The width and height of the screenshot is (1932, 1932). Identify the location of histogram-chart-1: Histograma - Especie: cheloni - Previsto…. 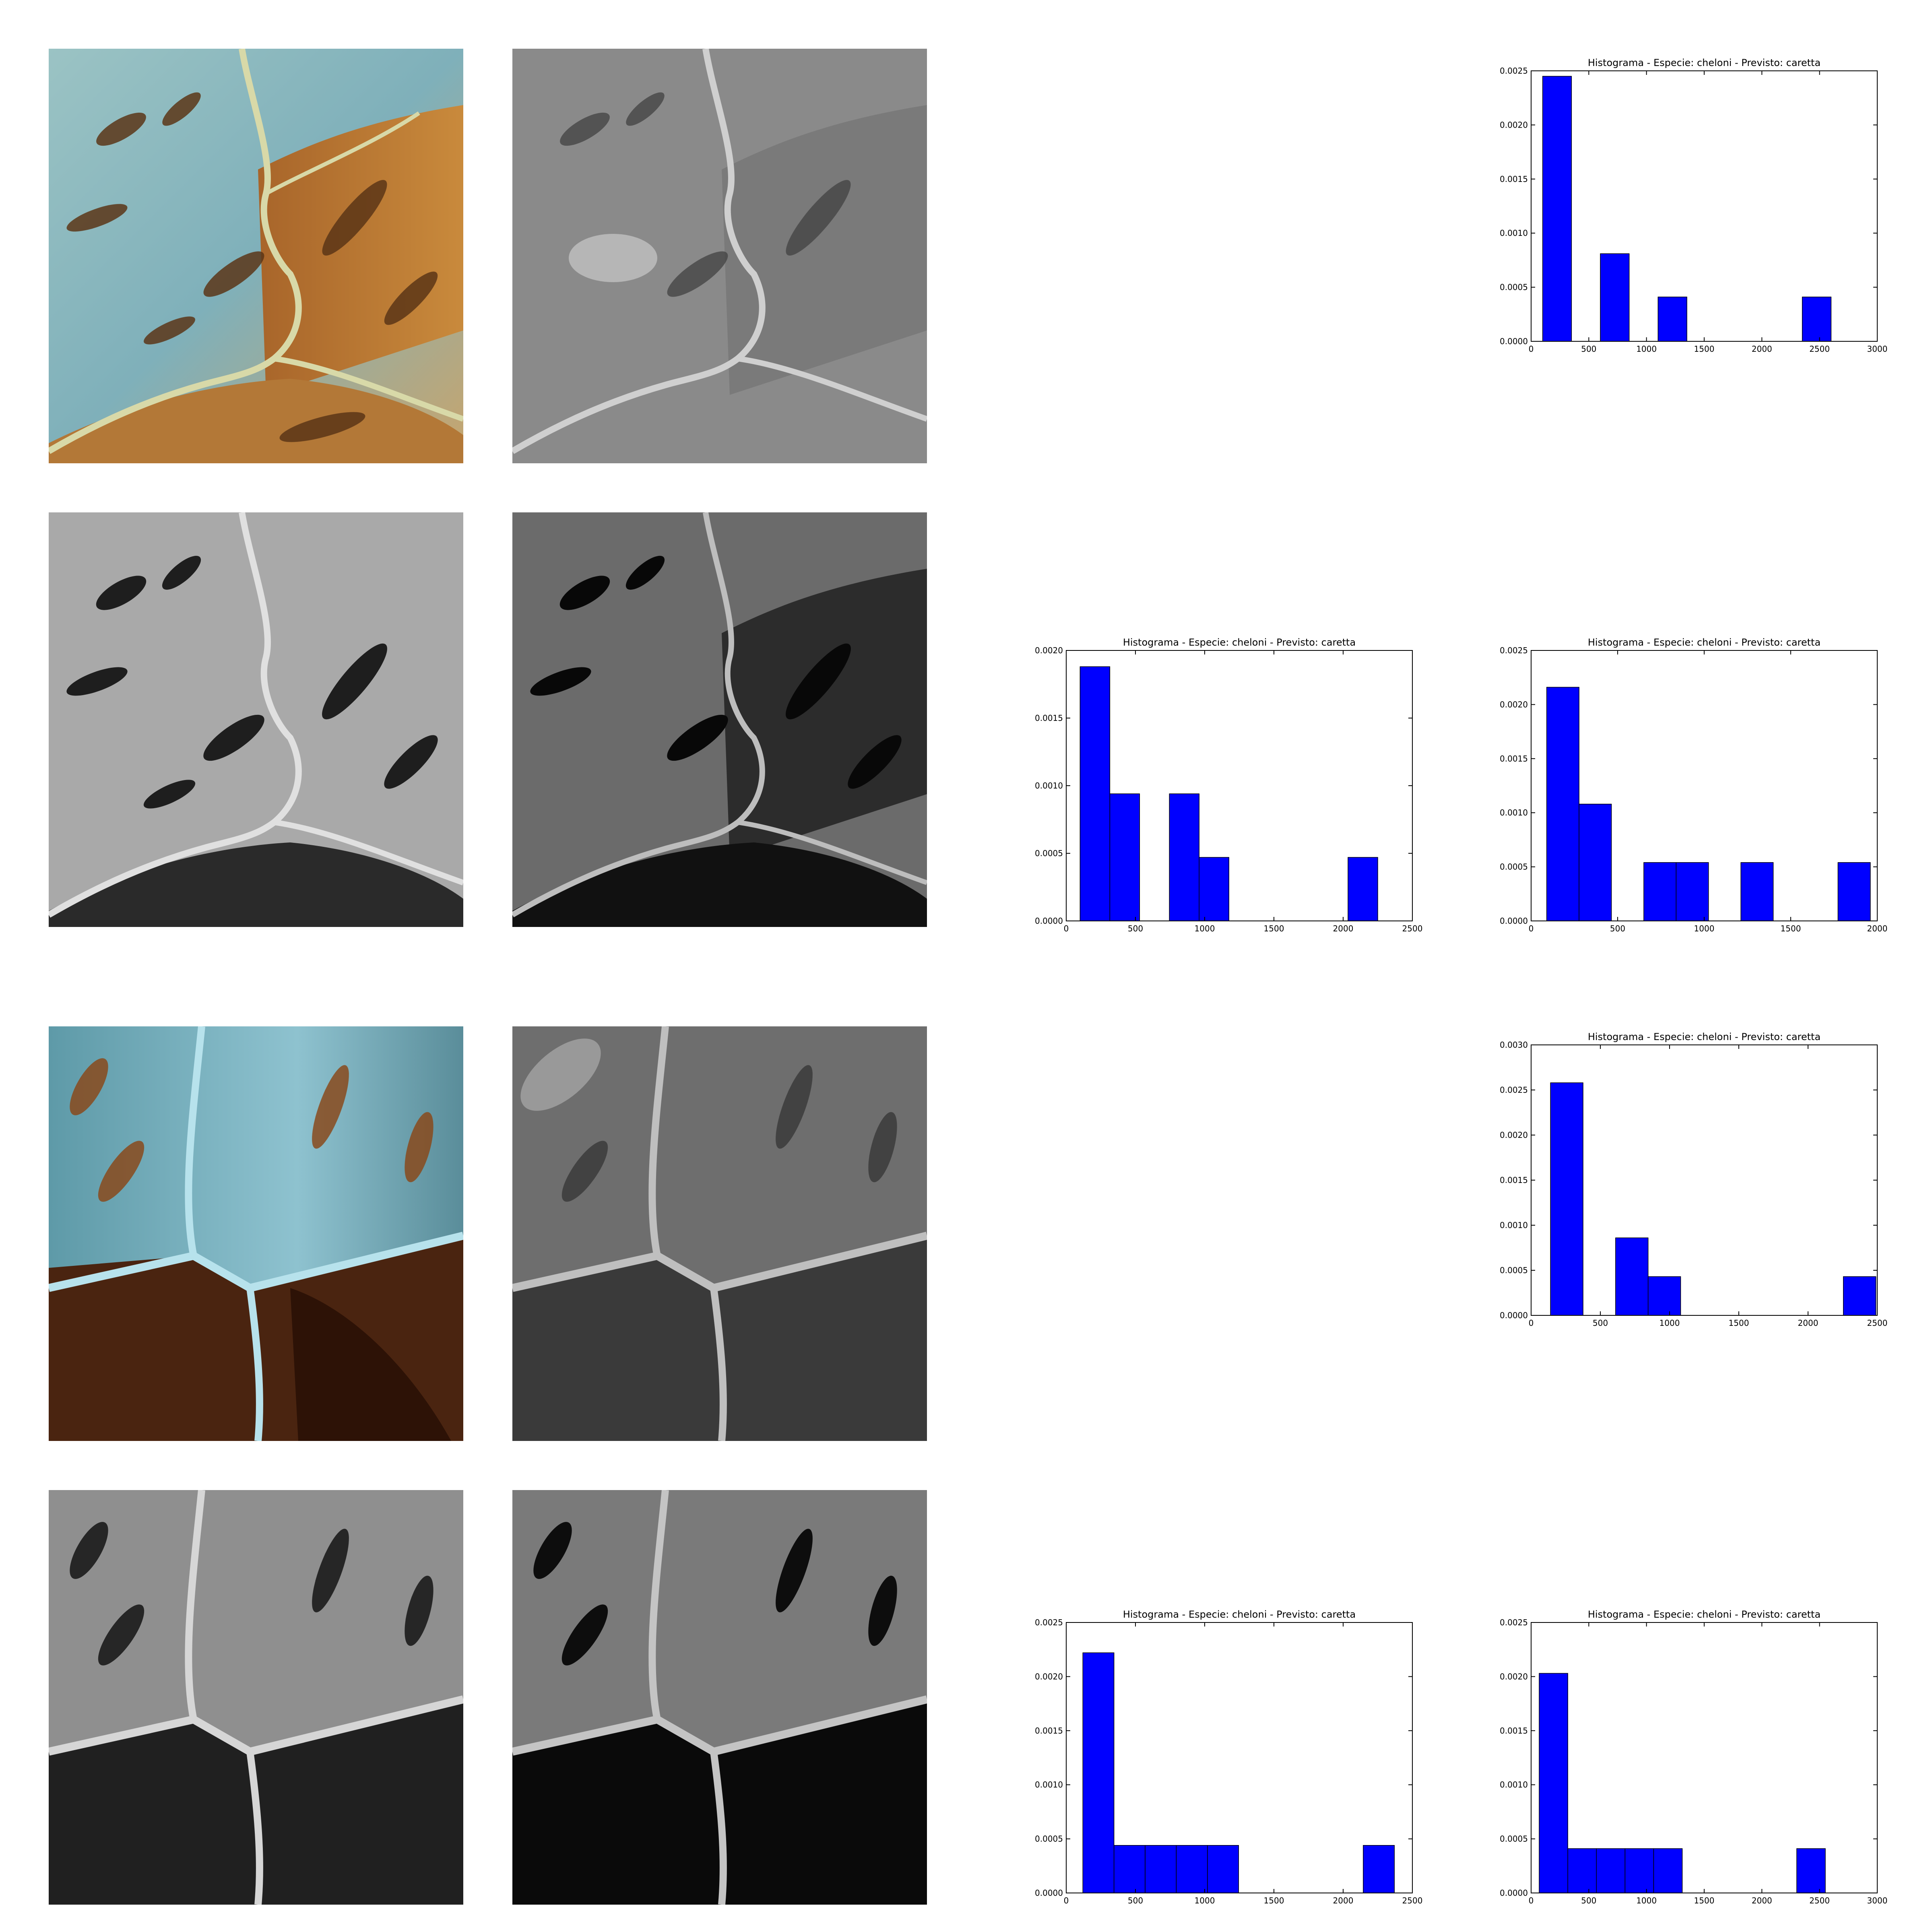
(1694, 205).